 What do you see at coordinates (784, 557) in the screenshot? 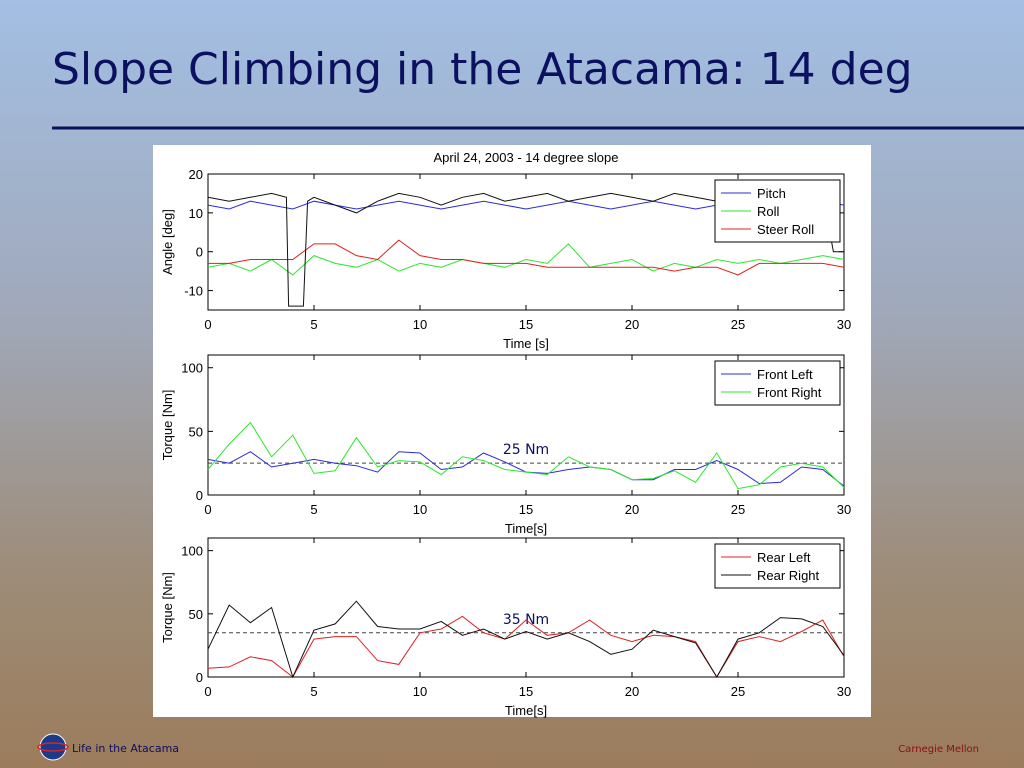
I see `legend-label: Rear Left` at bounding box center [784, 557].